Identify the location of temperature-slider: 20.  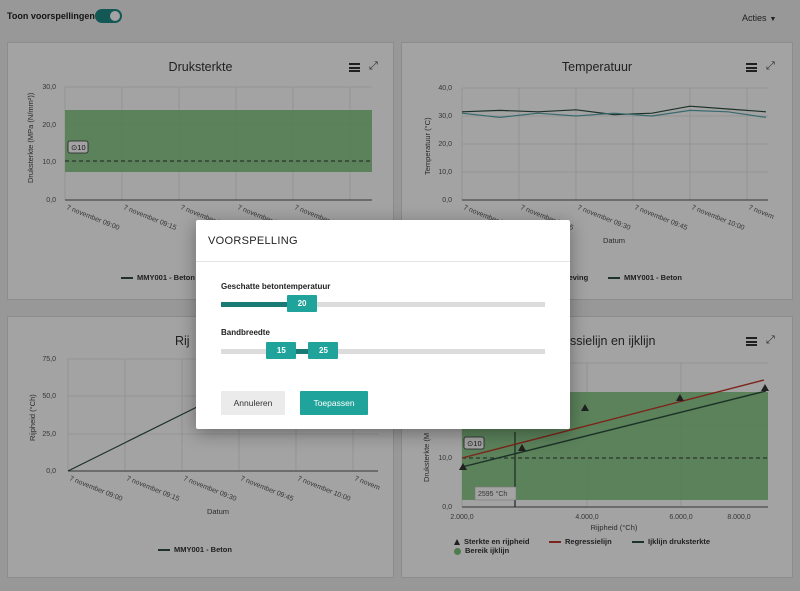
(383, 303).